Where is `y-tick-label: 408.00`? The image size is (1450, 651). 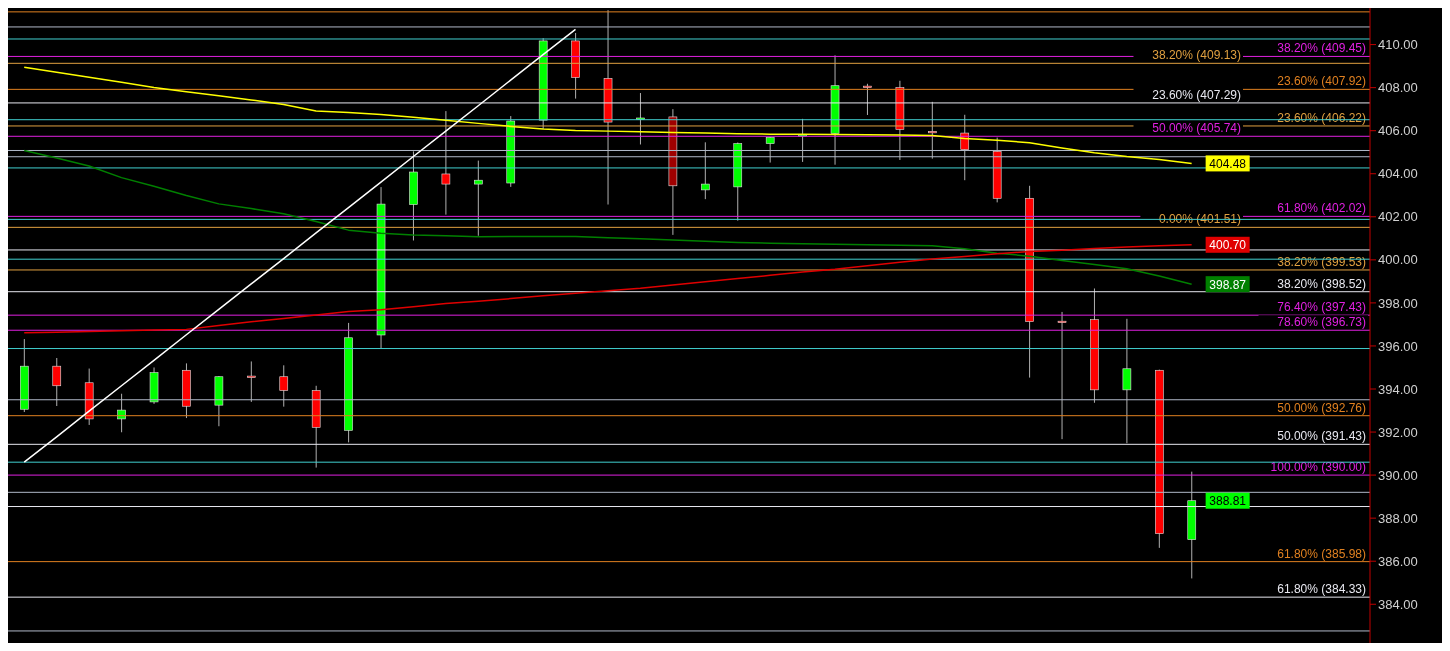 y-tick-label: 408.00 is located at coordinates (1398, 88).